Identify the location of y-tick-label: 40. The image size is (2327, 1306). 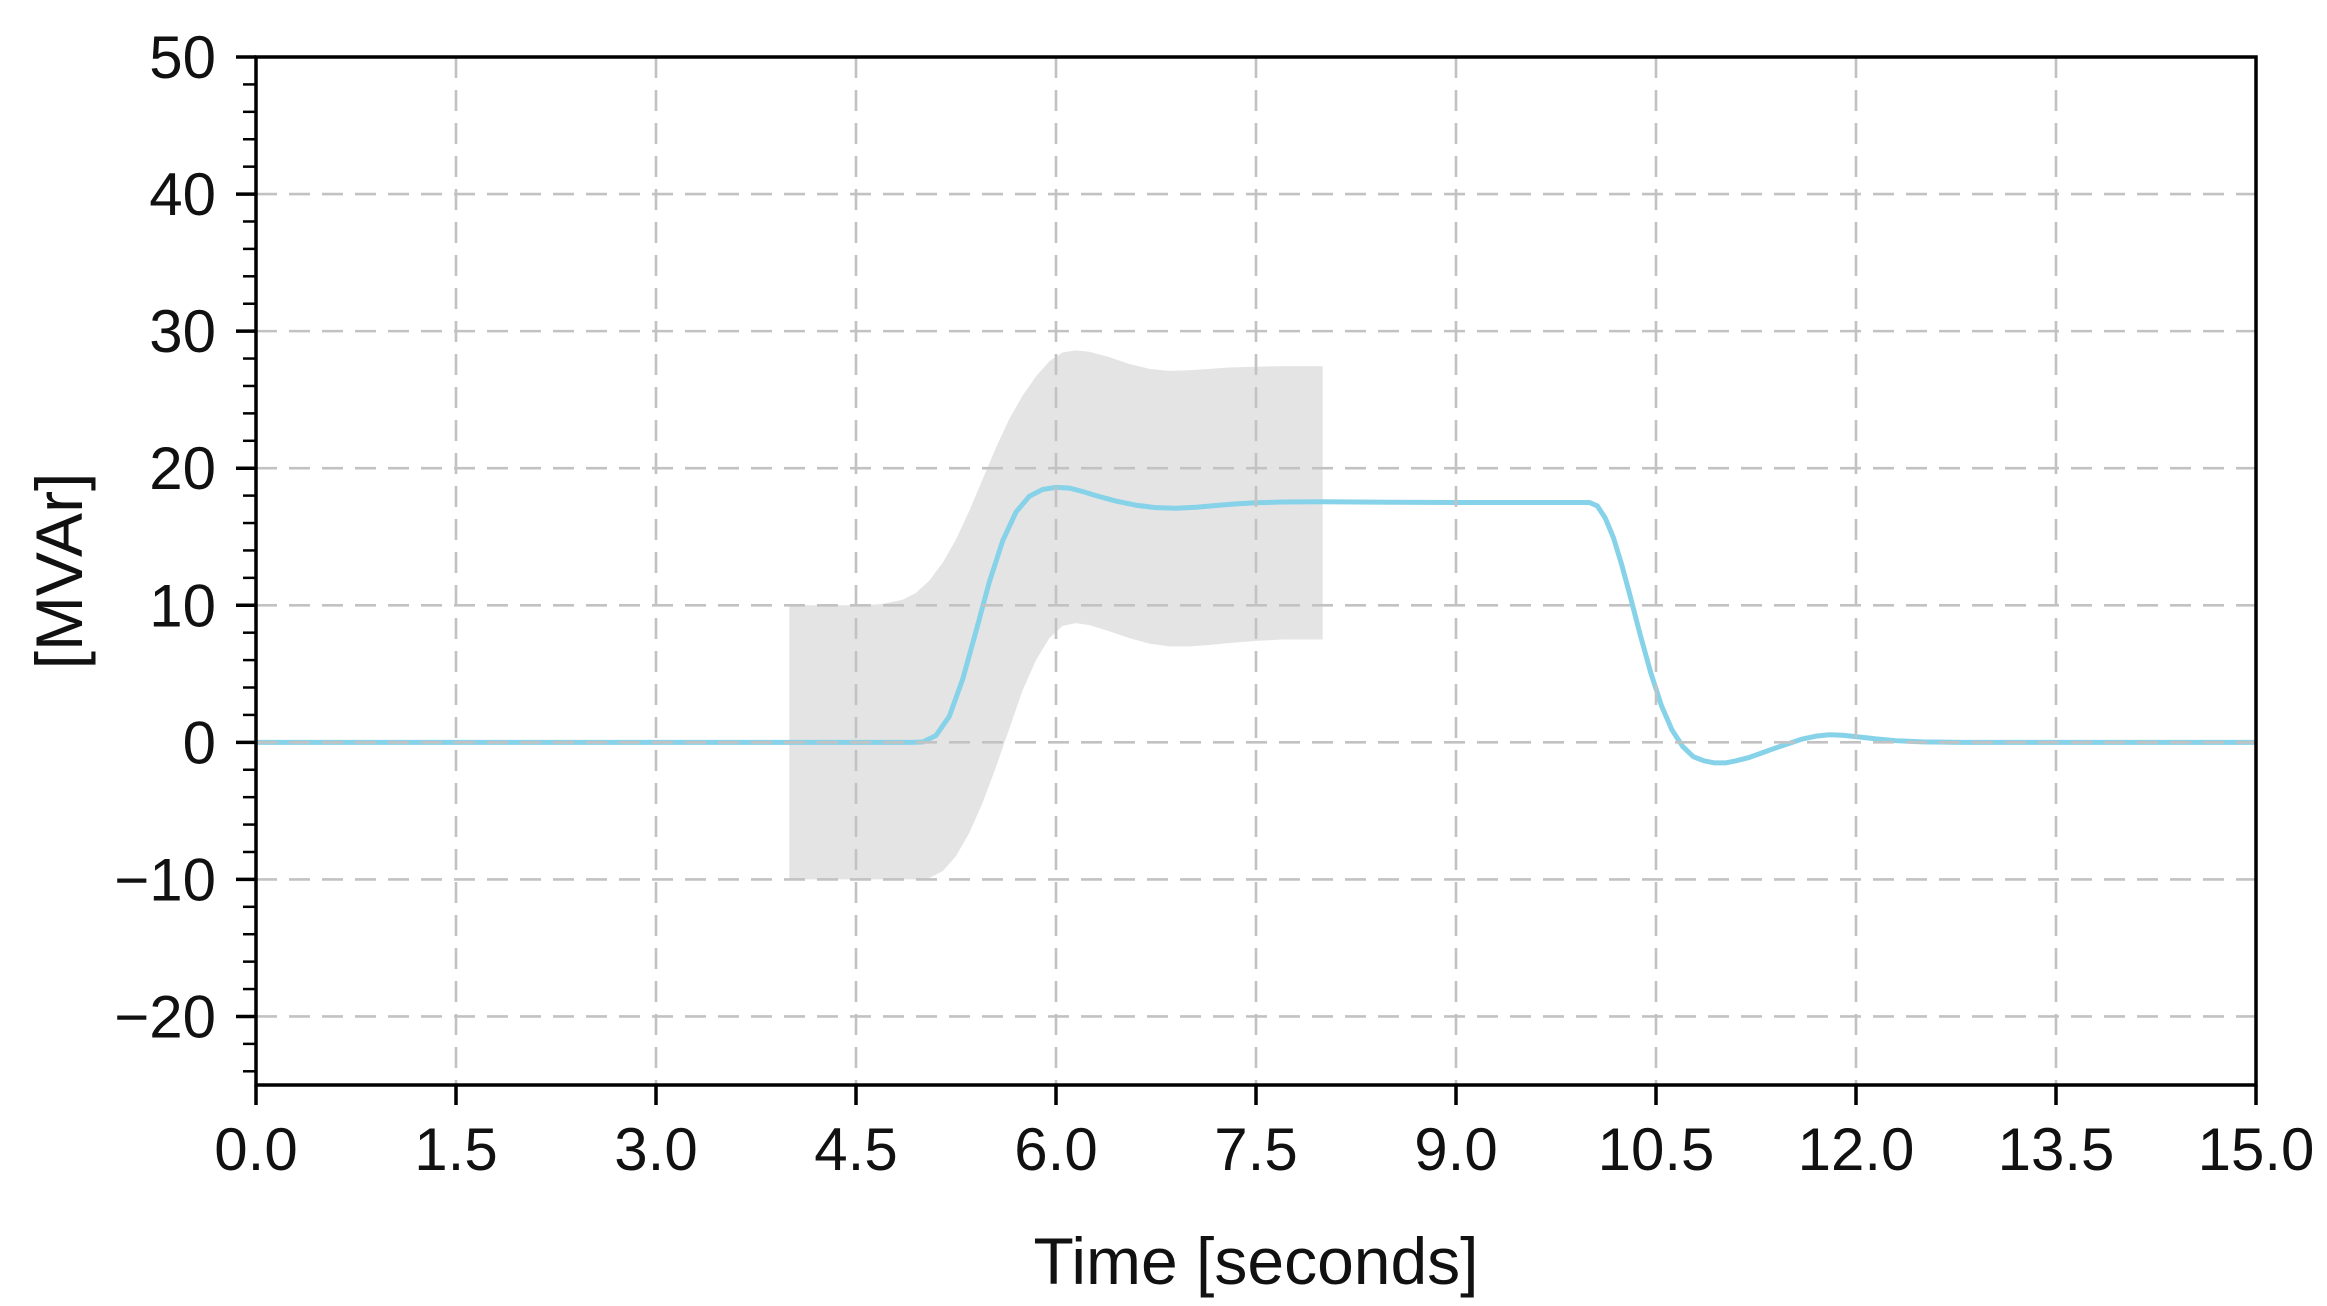
(182, 194).